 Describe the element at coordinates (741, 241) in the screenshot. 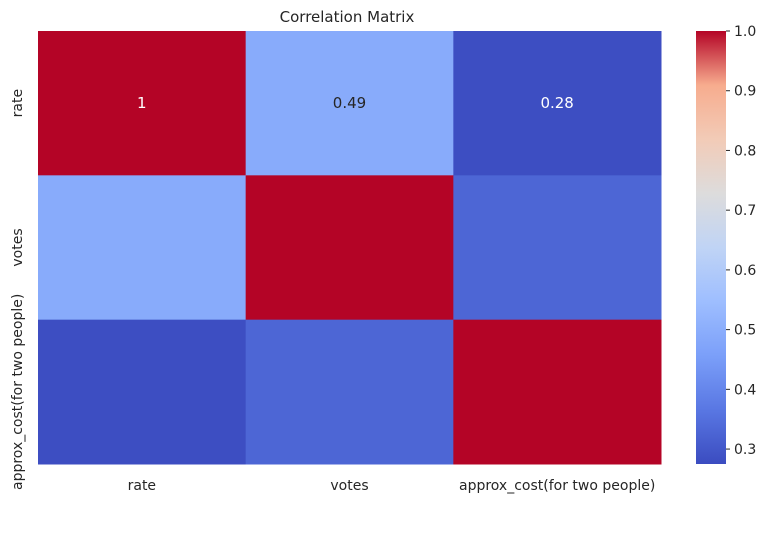

I see `colorbar-ticks: 0.3 0.4 0.5 0.6 0.7 0.8 0.9 1.0` at that location.